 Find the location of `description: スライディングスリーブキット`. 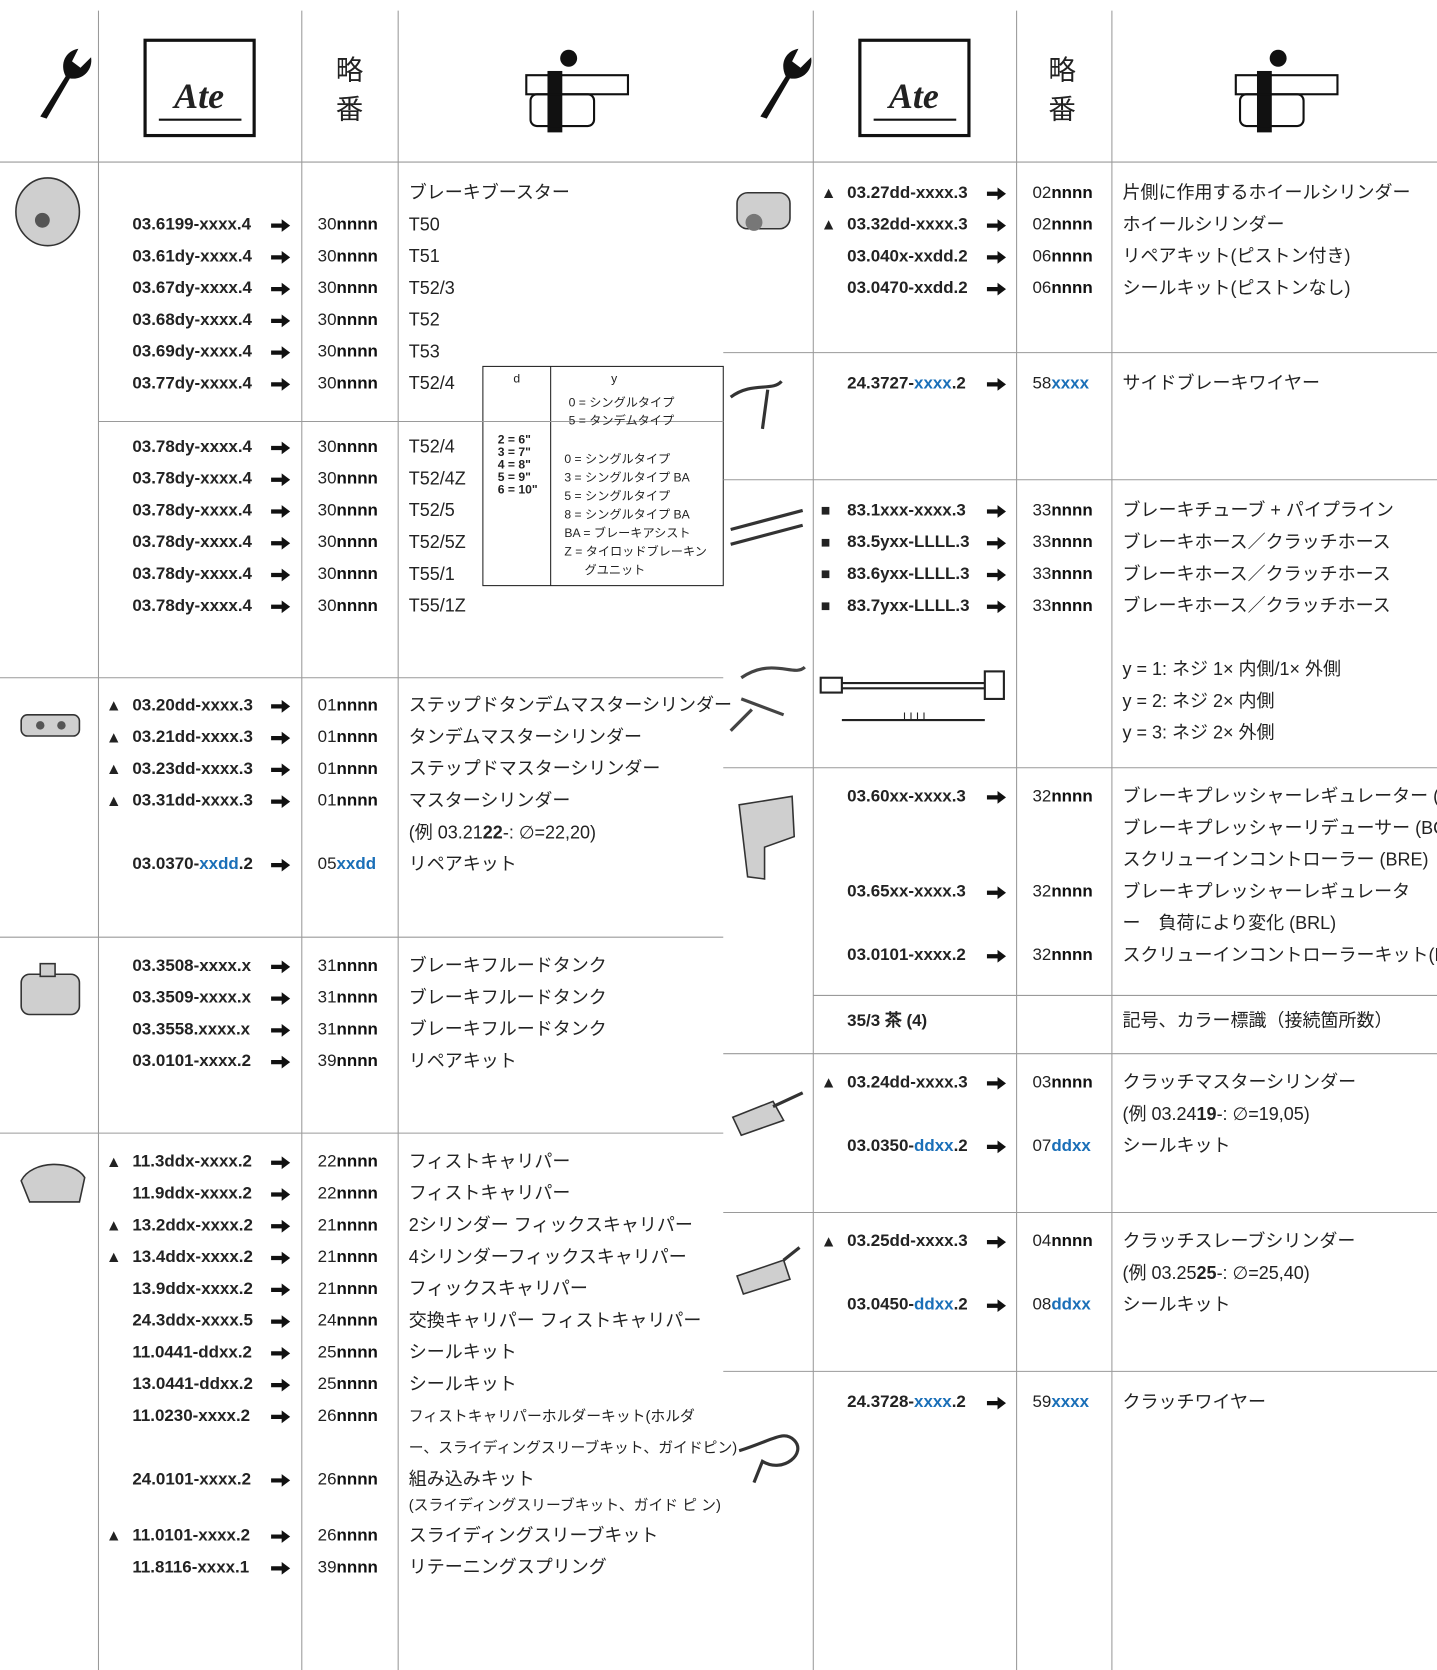

description: スライディングスリーブキット is located at coordinates (534, 1534).